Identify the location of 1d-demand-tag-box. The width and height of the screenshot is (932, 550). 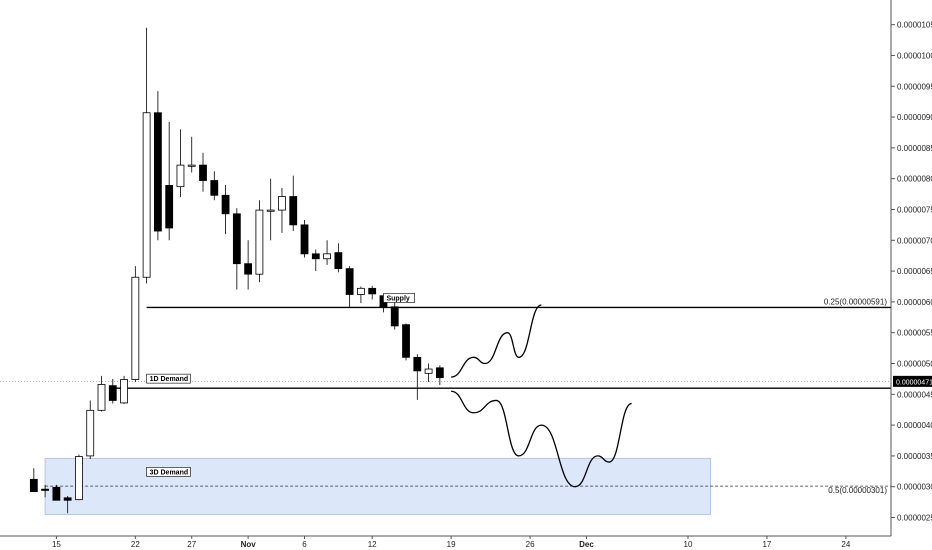
(168, 378).